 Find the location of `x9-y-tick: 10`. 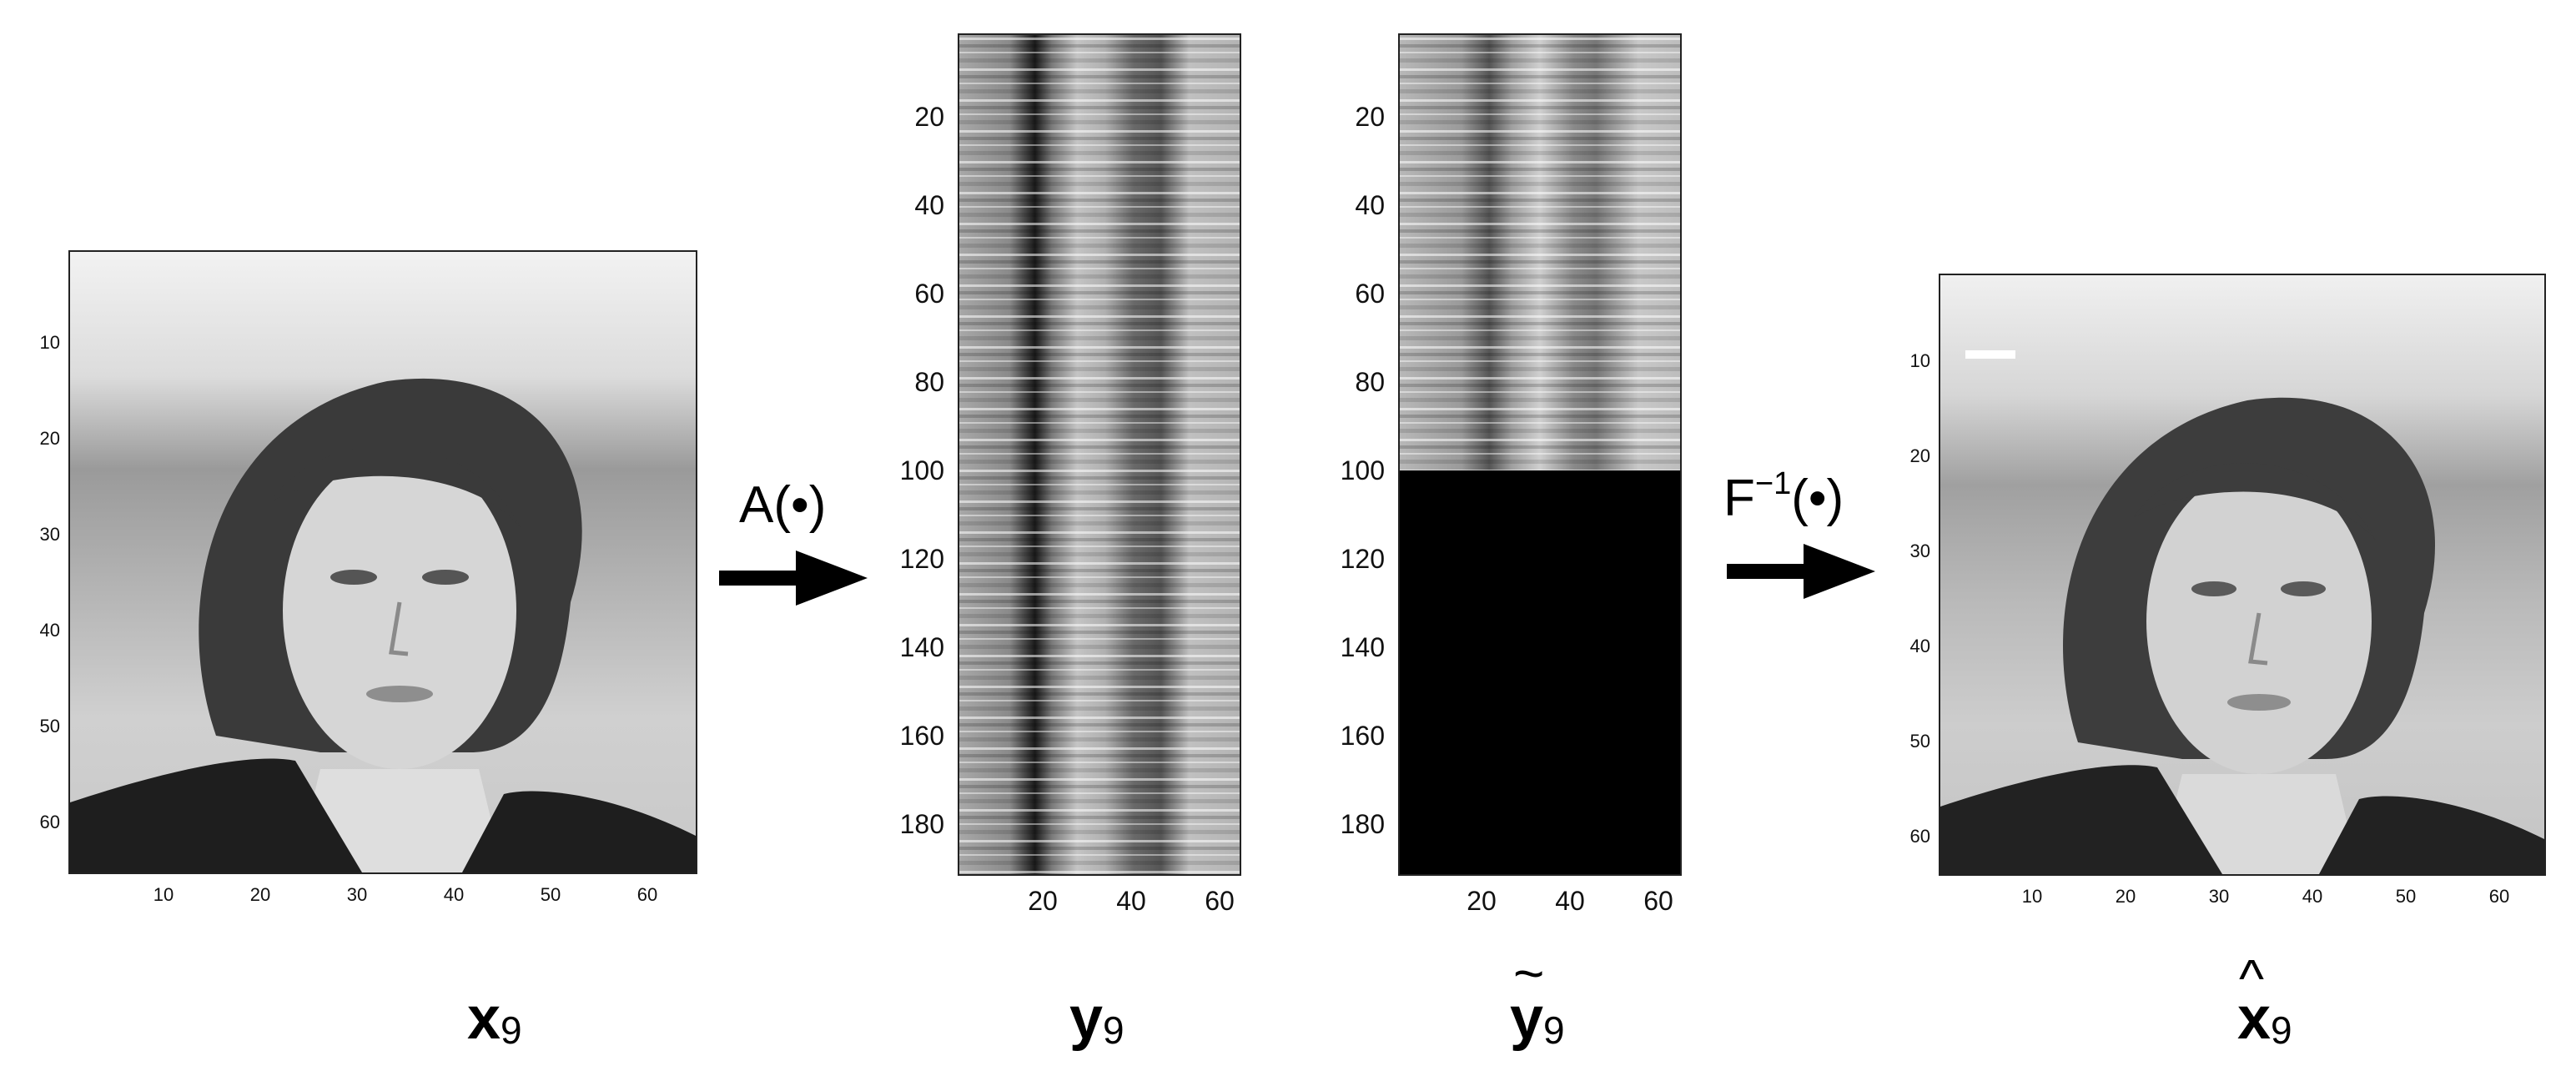

x9-y-tick: 10 is located at coordinates (49, 343).